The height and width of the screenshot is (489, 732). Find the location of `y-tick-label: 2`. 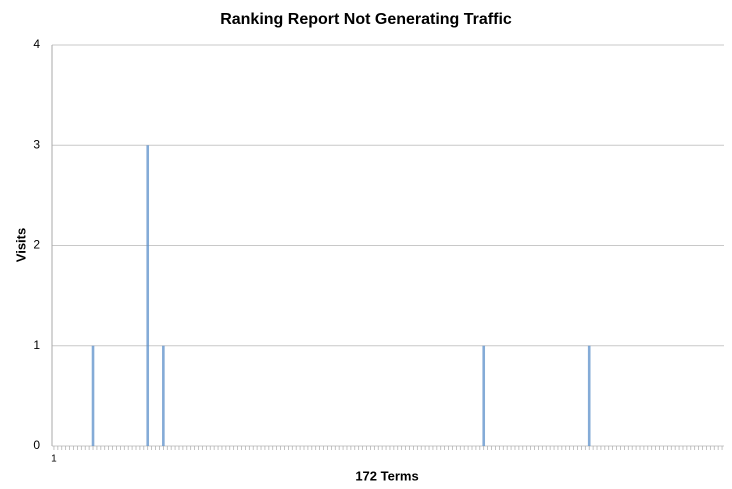

y-tick-label: 2 is located at coordinates (36, 245).